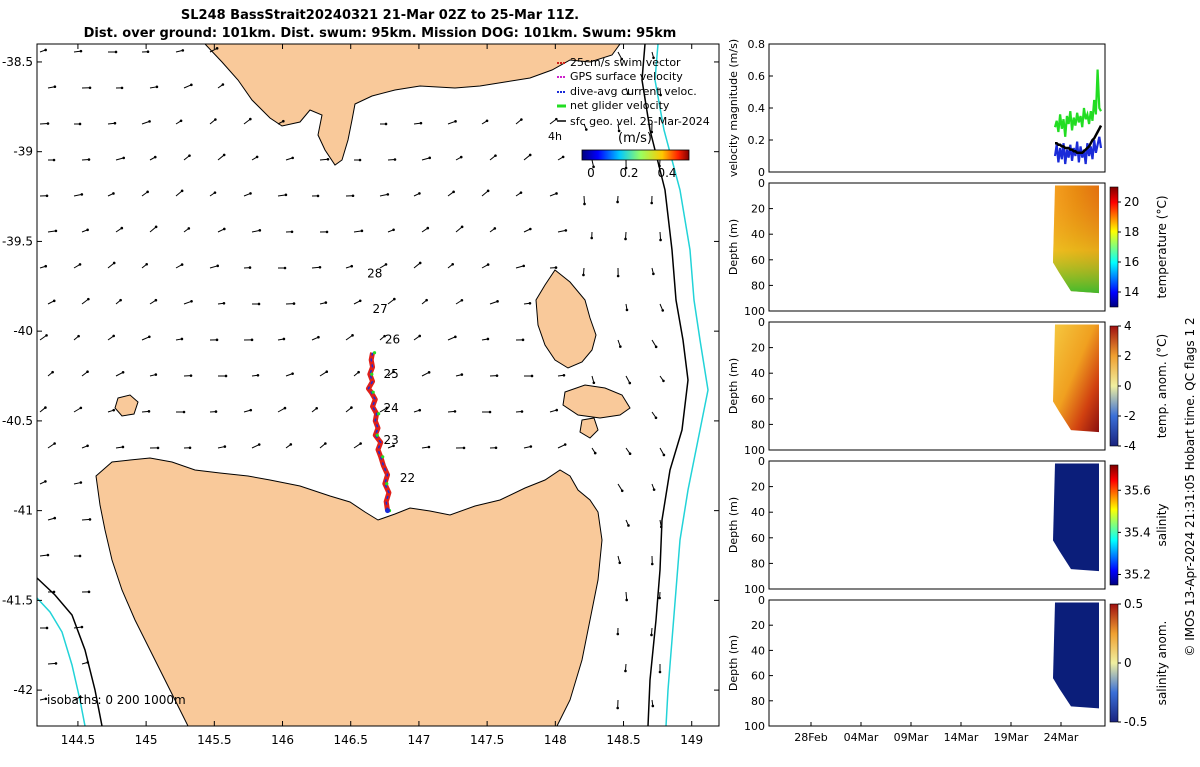 This screenshot has height=767, width=1200. Describe the element at coordinates (555, 136) in the screenshot. I see `legend-4h-label: 4h` at that location.